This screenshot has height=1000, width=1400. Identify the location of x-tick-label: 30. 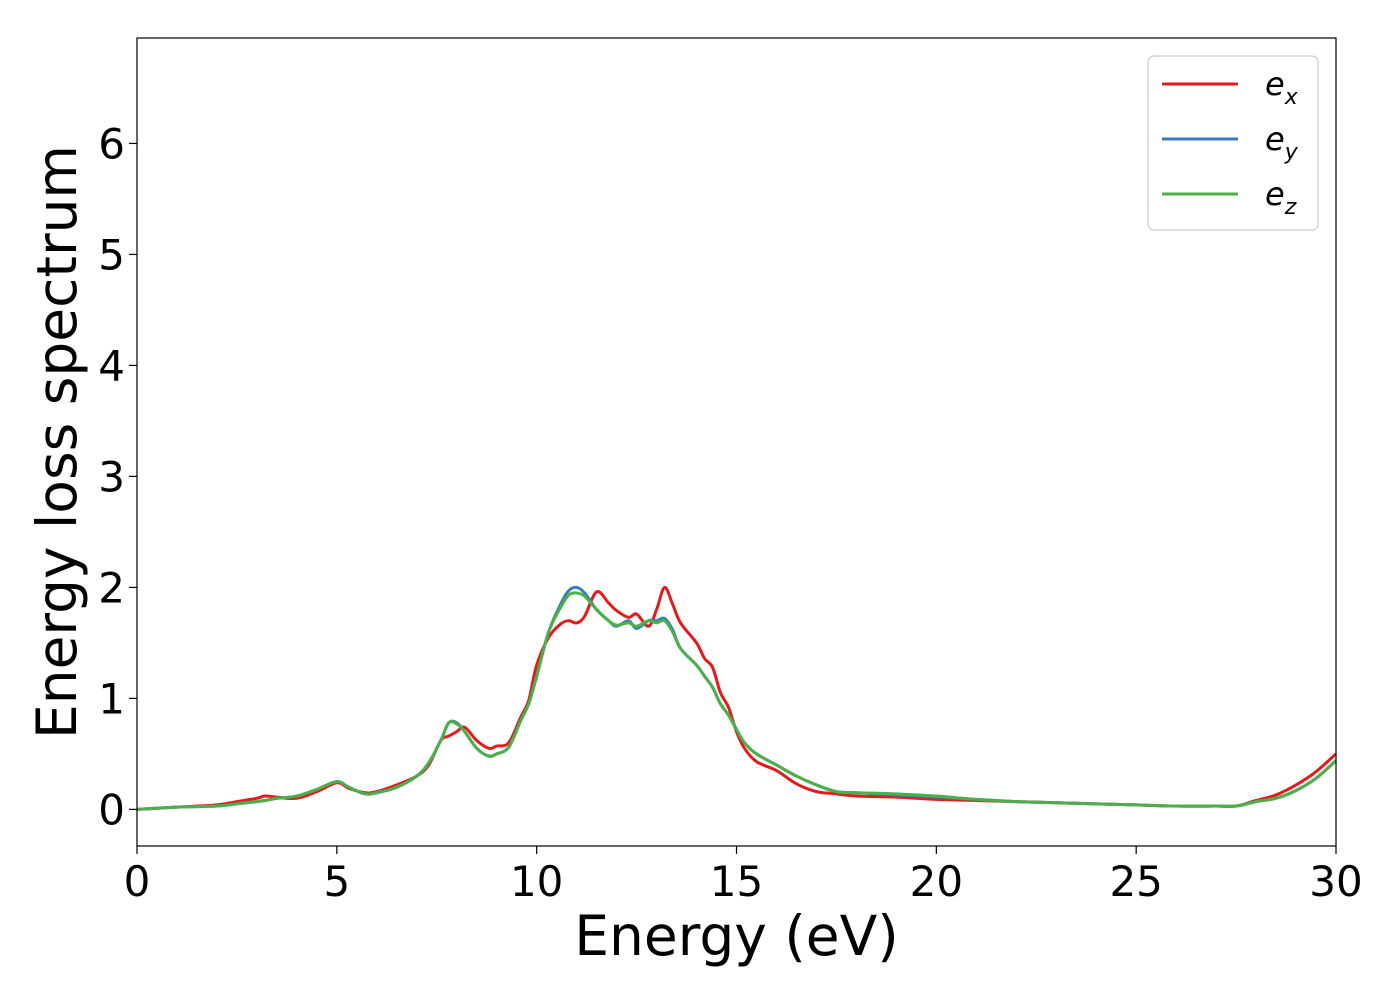
(1335, 881).